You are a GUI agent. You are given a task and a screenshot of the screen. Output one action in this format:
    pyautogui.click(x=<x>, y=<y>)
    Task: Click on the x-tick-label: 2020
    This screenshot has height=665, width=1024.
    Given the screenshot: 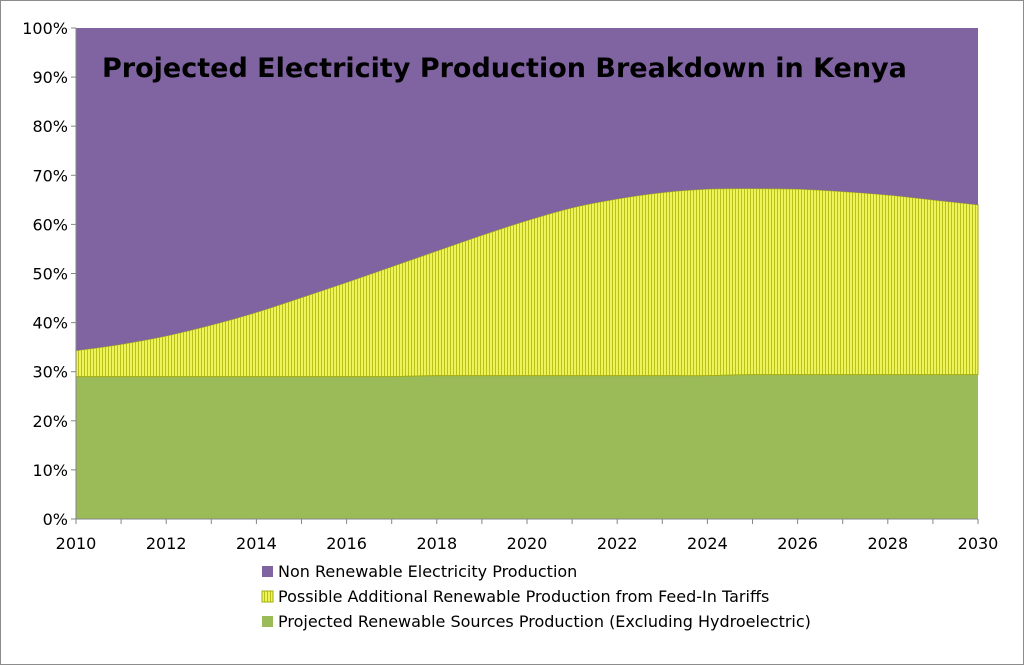 What is the action you would take?
    pyautogui.click(x=527, y=543)
    